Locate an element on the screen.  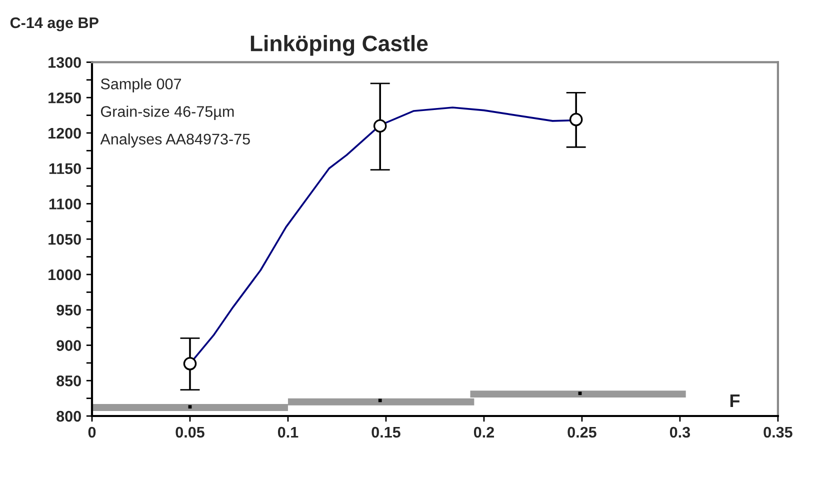
y-tick-label: 1250 is located at coordinates (64, 98).